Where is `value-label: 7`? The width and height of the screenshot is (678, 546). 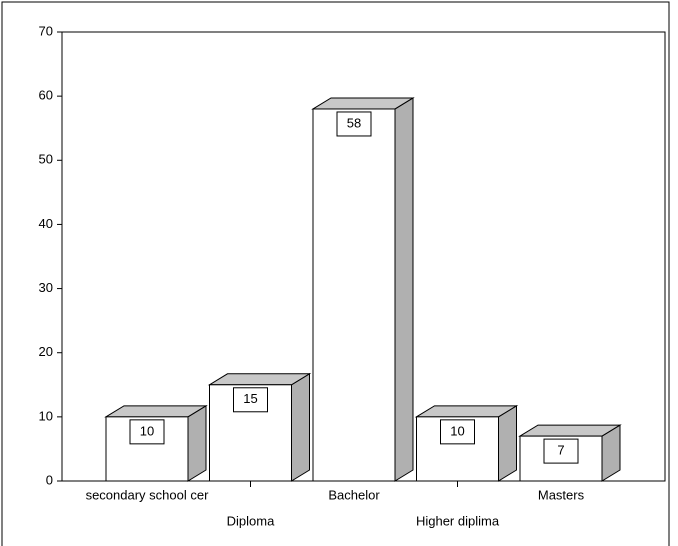 value-label: 7 is located at coordinates (560, 450).